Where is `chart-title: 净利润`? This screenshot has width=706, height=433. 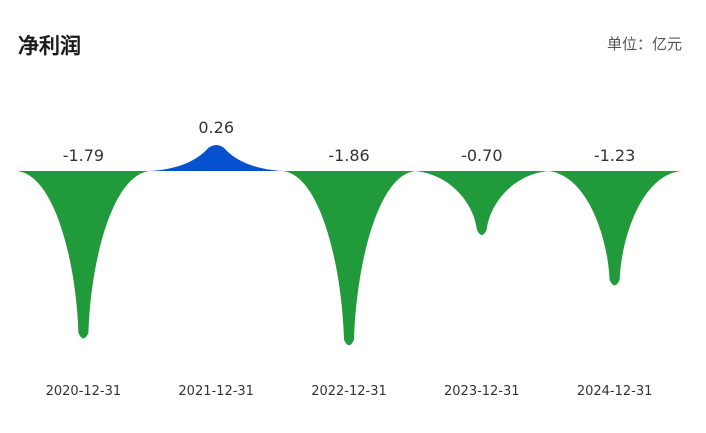 chart-title: 净利润 is located at coordinates (49, 46).